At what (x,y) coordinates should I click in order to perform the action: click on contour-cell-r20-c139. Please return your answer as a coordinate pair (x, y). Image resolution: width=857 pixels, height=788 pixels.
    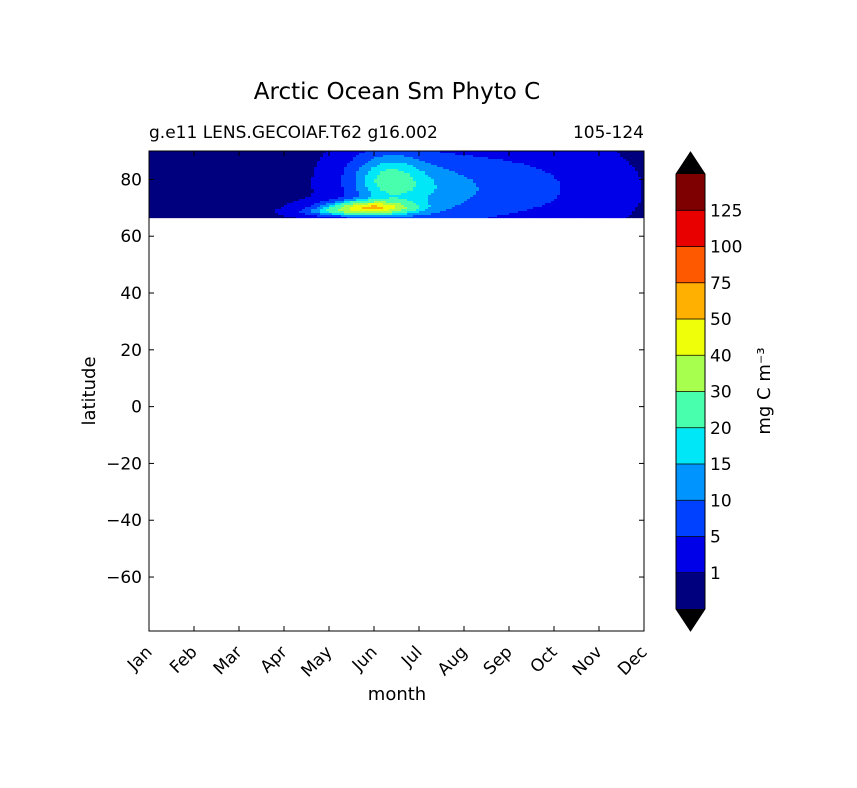
    Looking at the image, I should click on (568, 192).